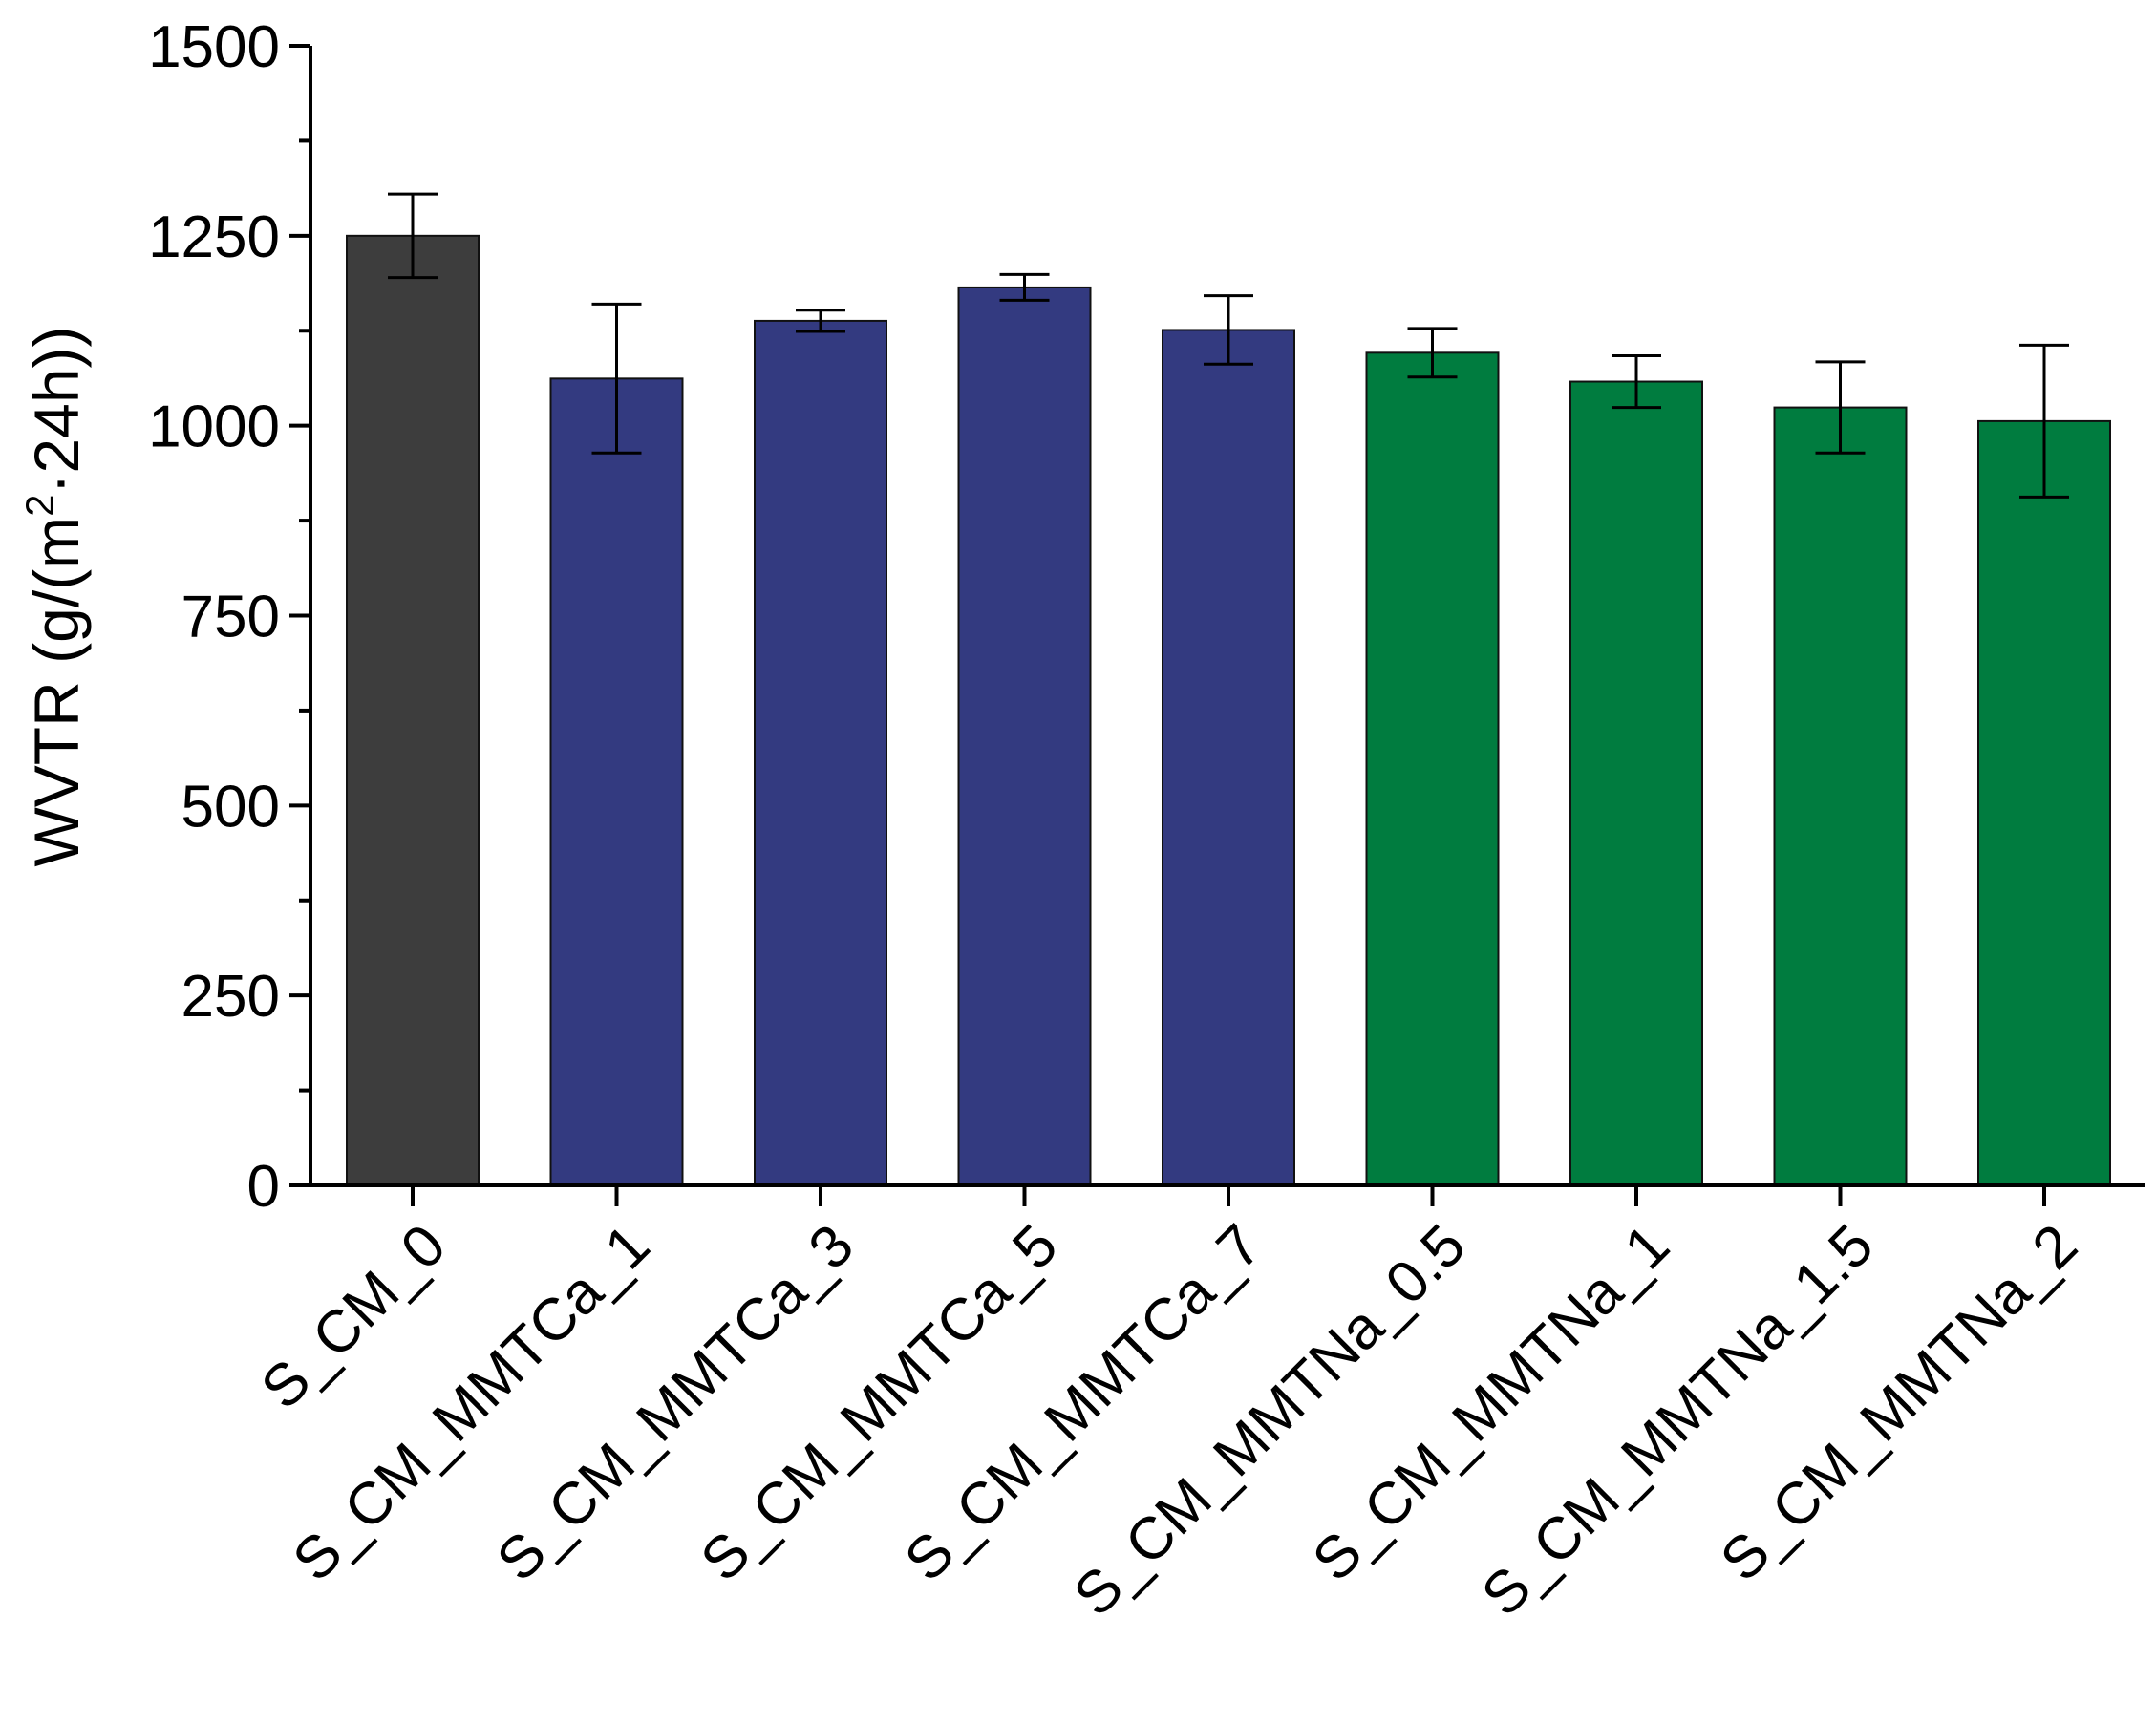 This screenshot has width=2156, height=1725. Describe the element at coordinates (56, 410) in the screenshot. I see `y-axis-title-suffix: ·24h))` at that location.